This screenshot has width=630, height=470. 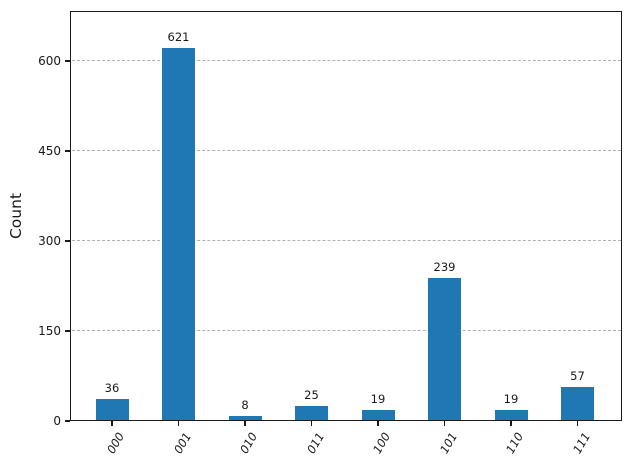 What do you see at coordinates (16, 216) in the screenshot?
I see `y-axis-title-text: Count` at bounding box center [16, 216].